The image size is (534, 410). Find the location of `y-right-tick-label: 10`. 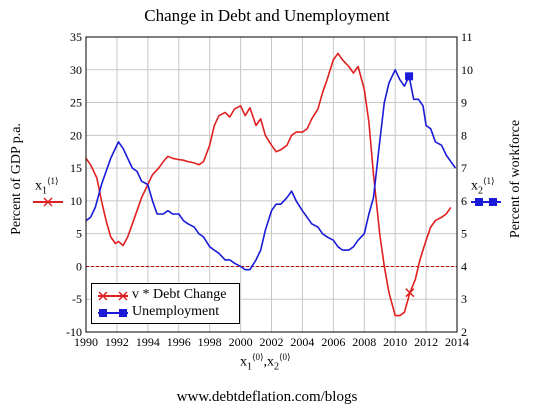

y-right-tick-label: 10 is located at coordinates (467, 70).